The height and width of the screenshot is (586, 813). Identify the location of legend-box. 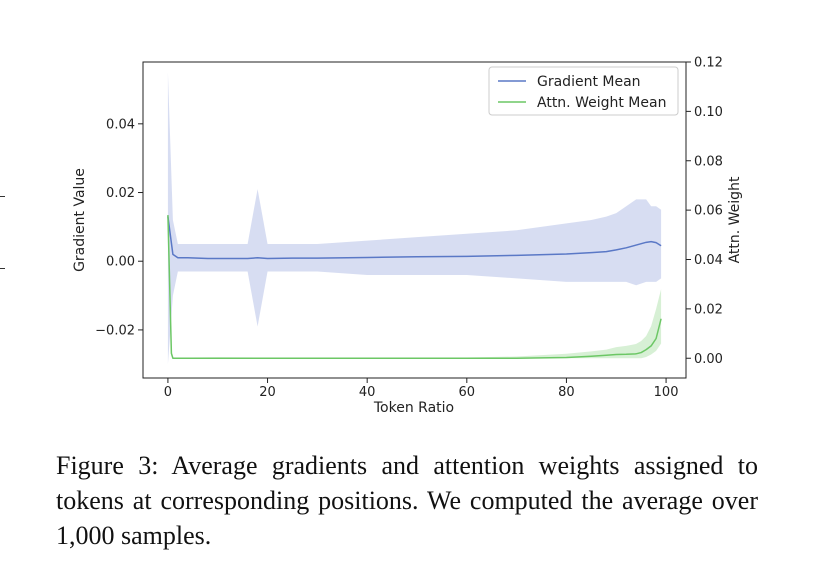
(583, 91).